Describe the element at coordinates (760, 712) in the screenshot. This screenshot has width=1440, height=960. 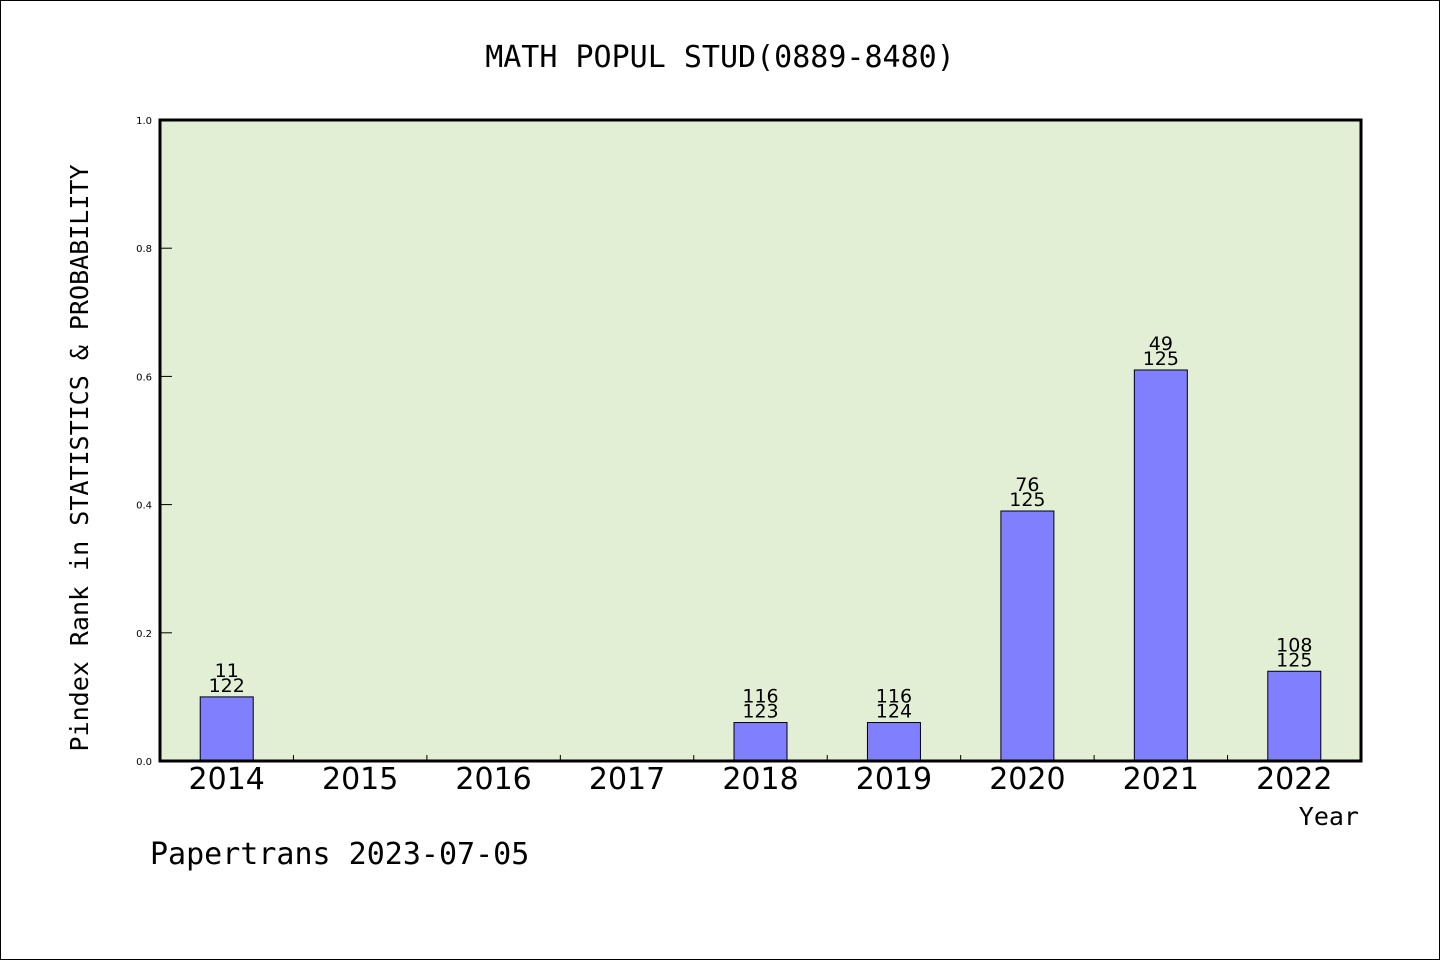
I see `data-label-bottom: 123` at that location.